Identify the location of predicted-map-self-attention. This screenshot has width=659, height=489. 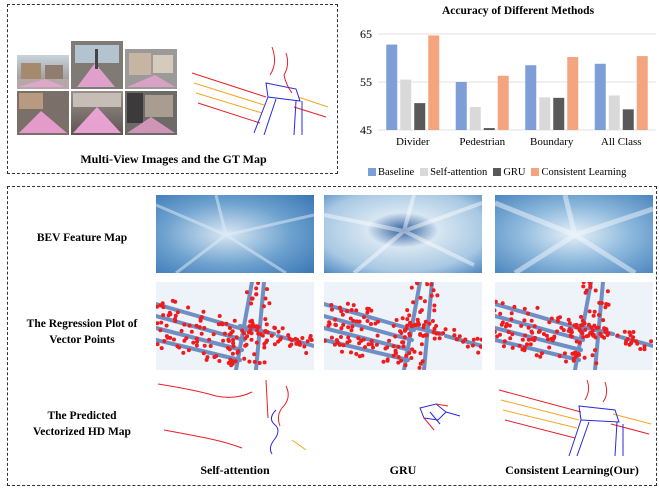
(232, 417).